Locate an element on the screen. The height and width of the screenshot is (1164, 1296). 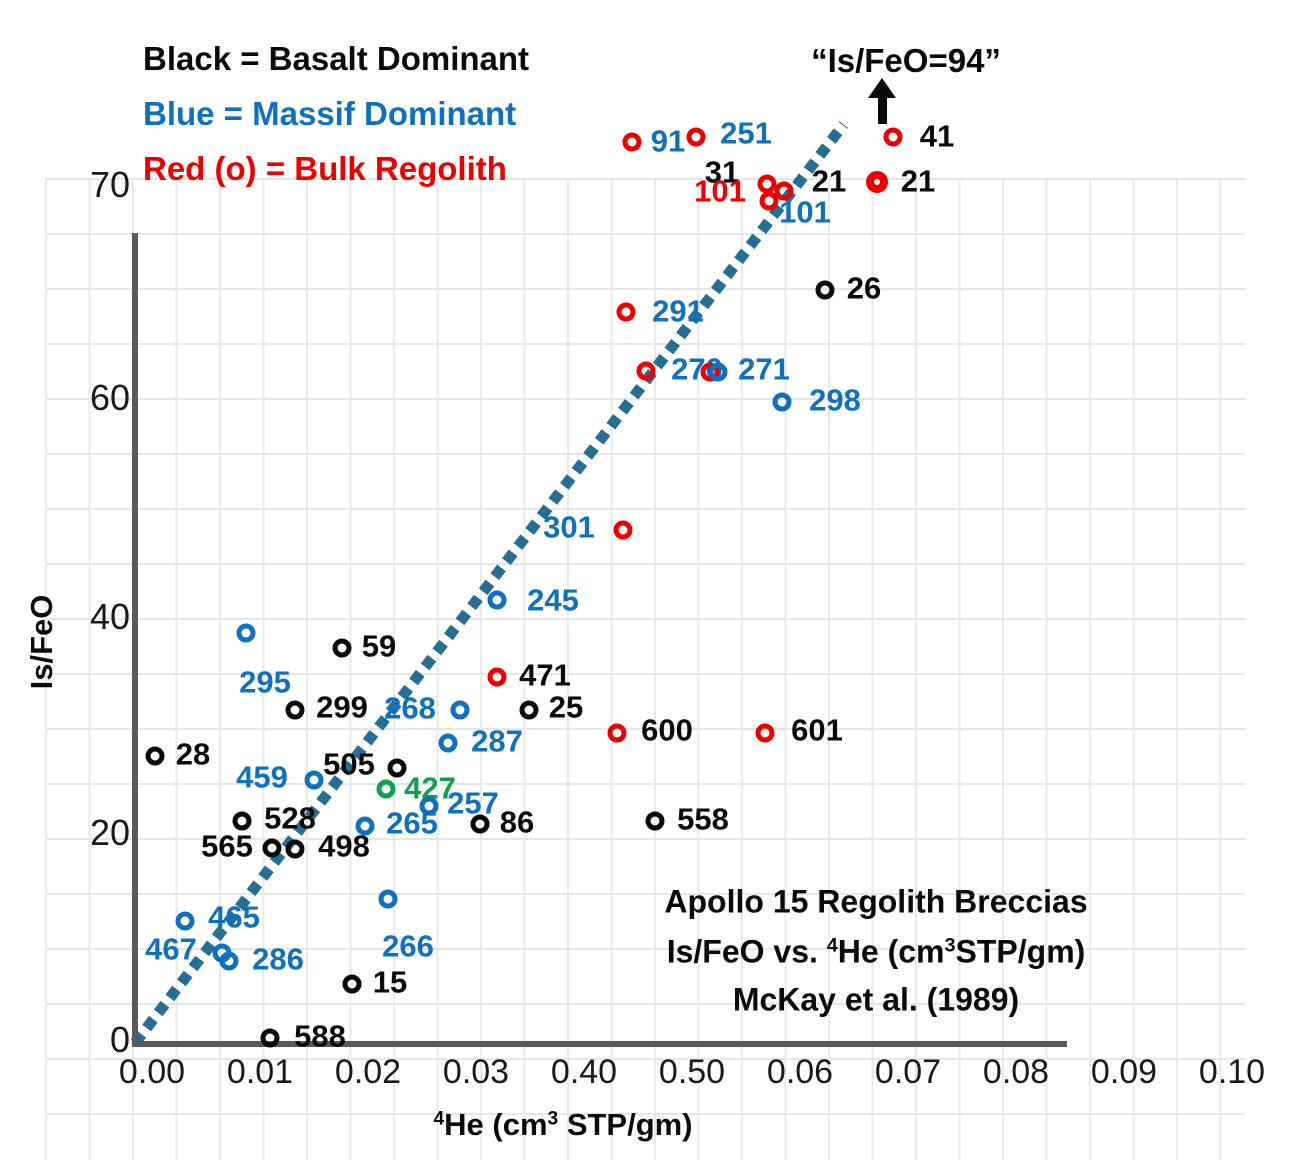
point-label-565: 565 is located at coordinates (227, 846).